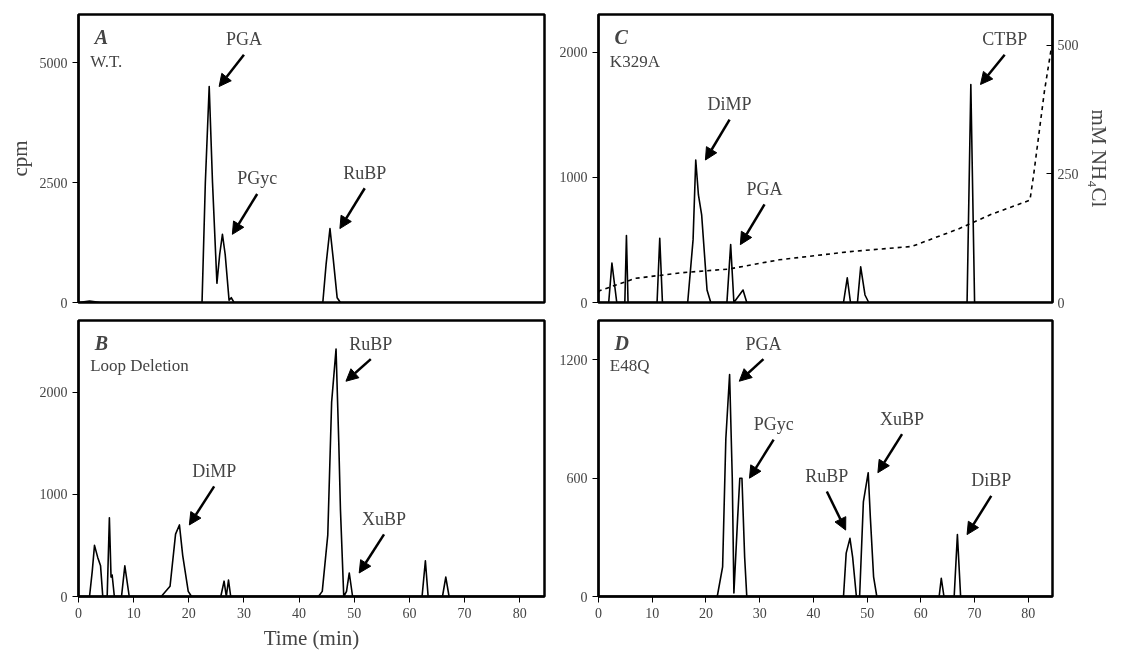 Image resolution: width=1138 pixels, height=671 pixels. I want to click on y-axis-title: cpm, so click(19, 158).